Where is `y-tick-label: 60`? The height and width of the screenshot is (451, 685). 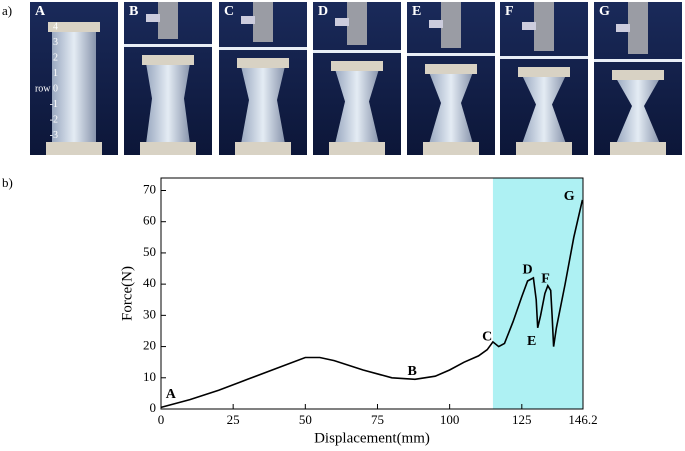
y-tick-label: 60 is located at coordinates (149, 220).